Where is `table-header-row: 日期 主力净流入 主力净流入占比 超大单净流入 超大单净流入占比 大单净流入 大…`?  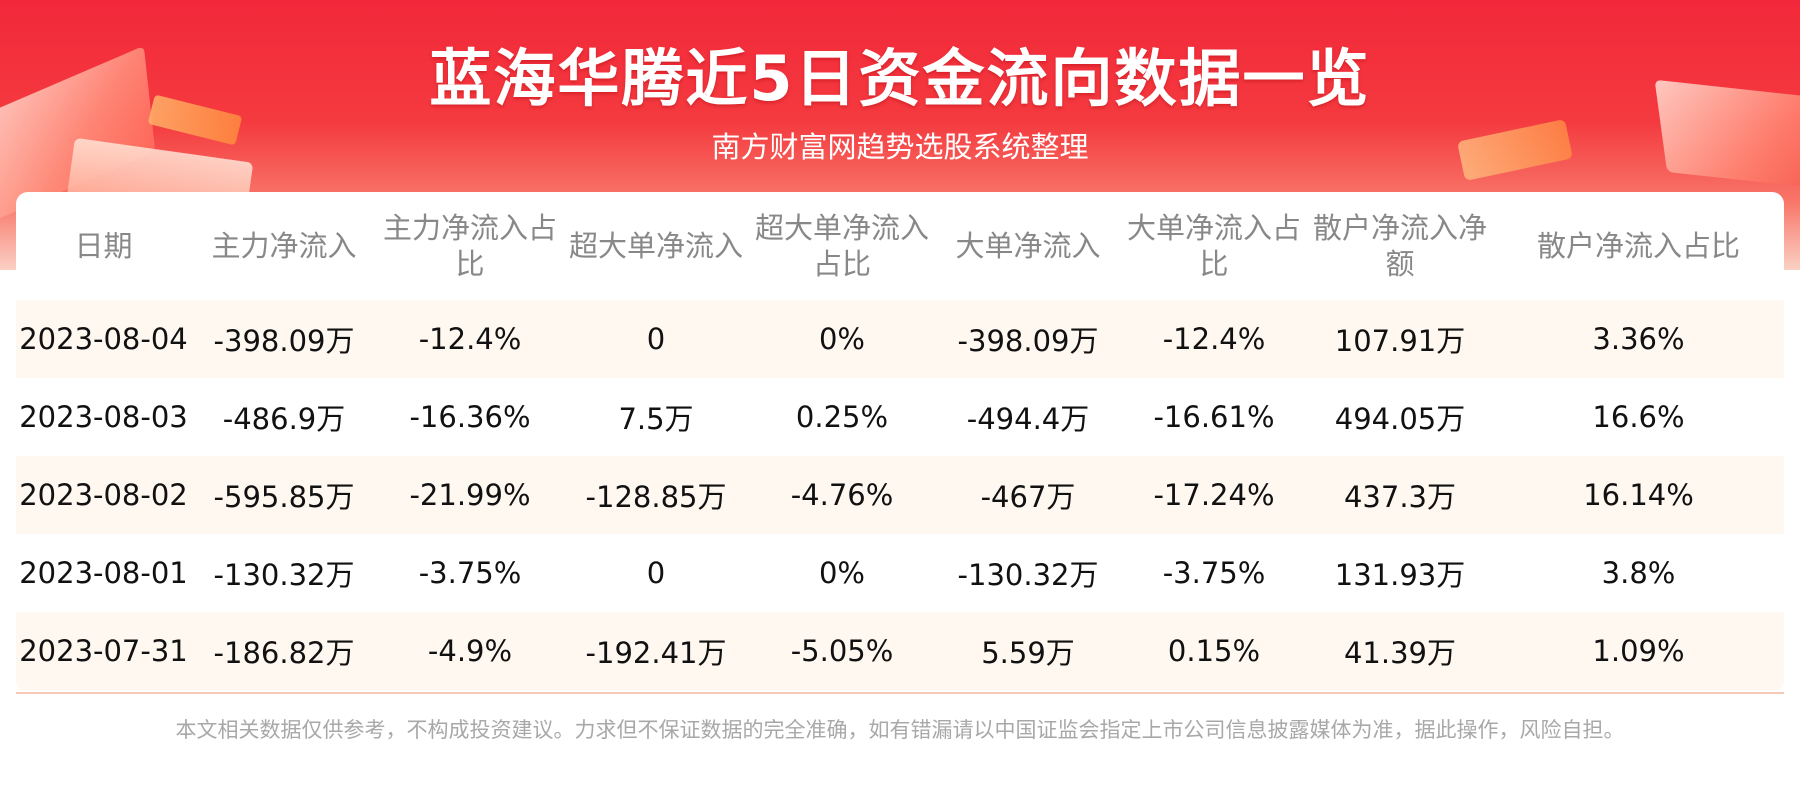 table-header-row: 日期 主力净流入 主力净流入占比 超大单净流入 超大单净流入占比 大单净流入 大… is located at coordinates (900, 246).